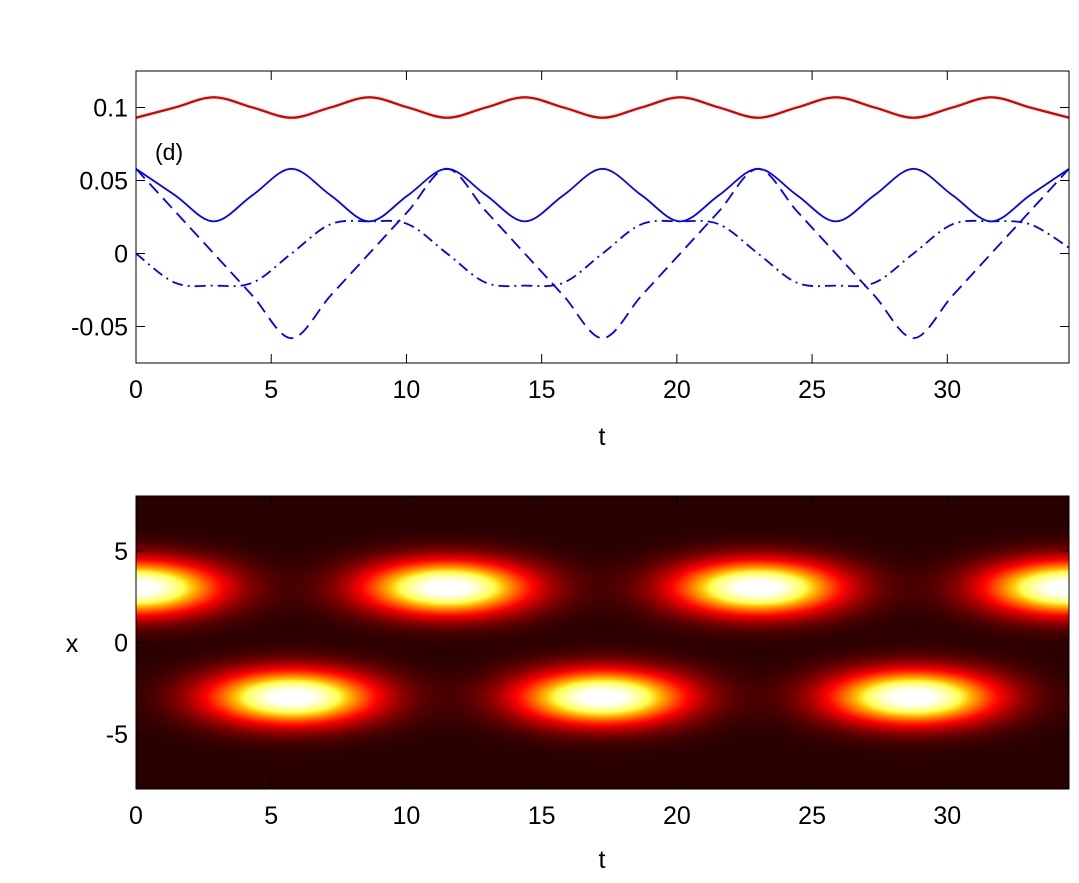  Describe the element at coordinates (117, 735) in the screenshot. I see `y-tick-label: -5` at that location.